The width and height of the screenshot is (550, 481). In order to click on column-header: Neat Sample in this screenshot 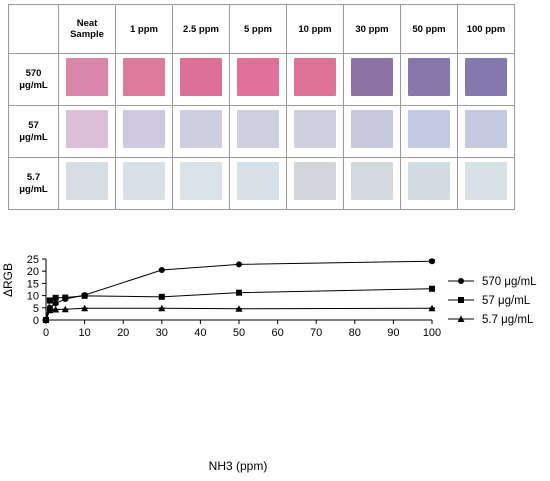, I will do `click(87, 29)`.